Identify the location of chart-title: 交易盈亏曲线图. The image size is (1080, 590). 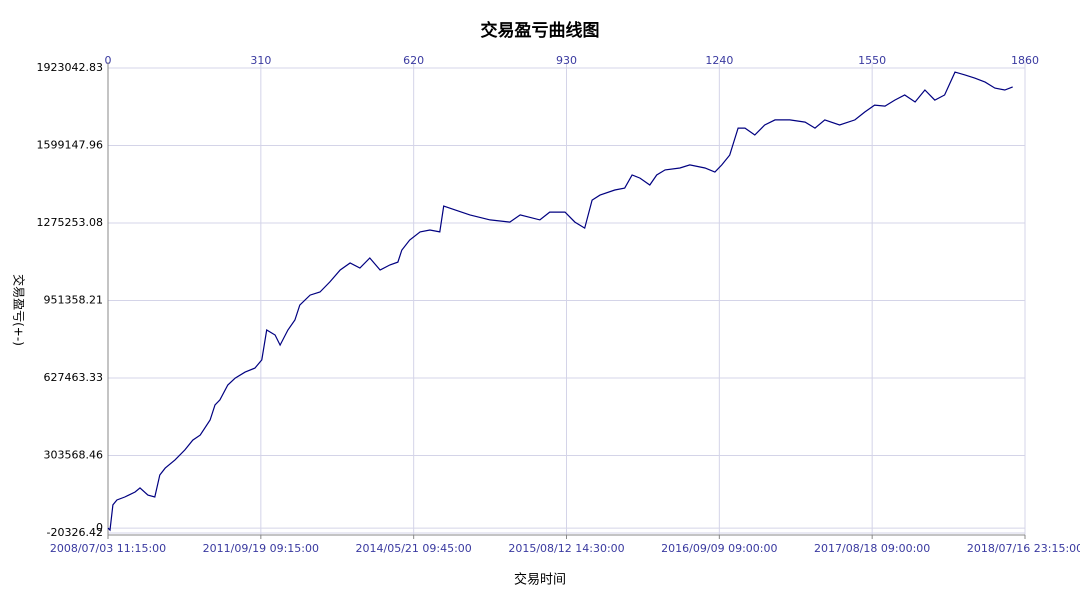
(540, 30).